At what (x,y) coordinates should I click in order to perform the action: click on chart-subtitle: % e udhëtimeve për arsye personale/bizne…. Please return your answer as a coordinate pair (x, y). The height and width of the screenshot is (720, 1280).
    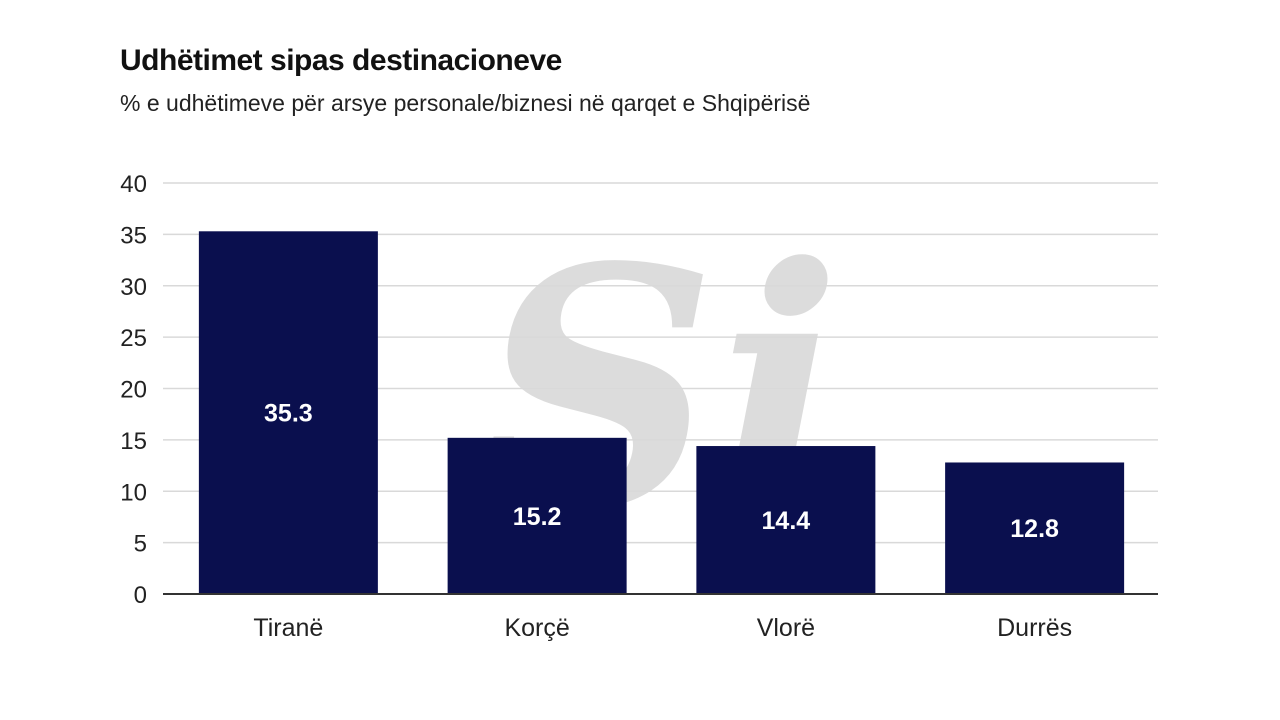
    Looking at the image, I should click on (465, 103).